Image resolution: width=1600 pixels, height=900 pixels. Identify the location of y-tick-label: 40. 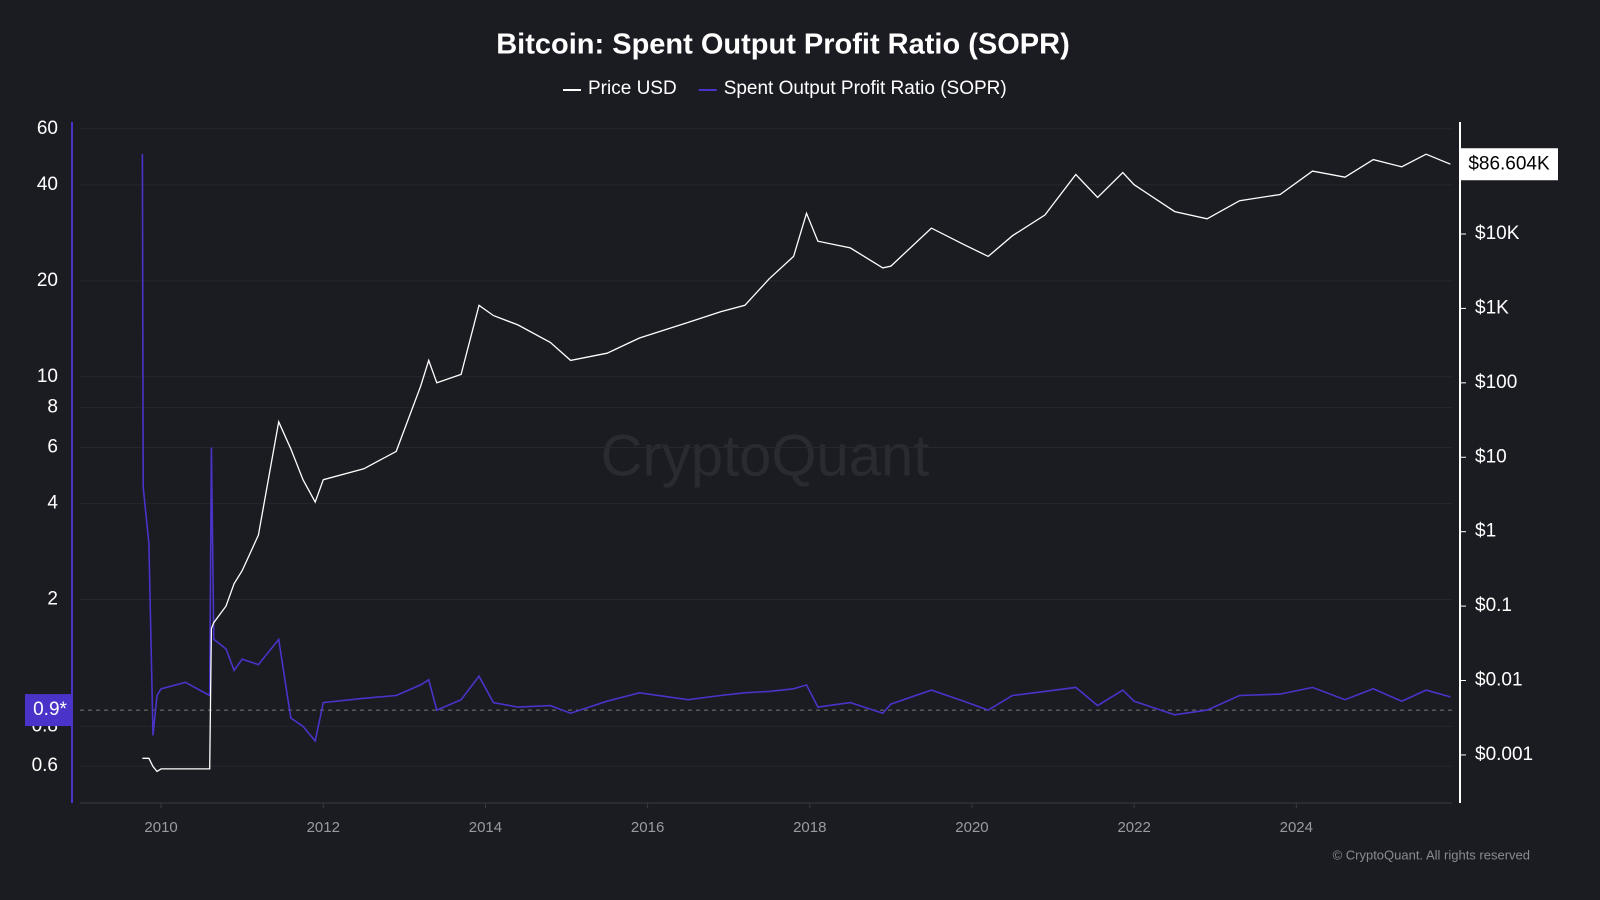
(47, 184).